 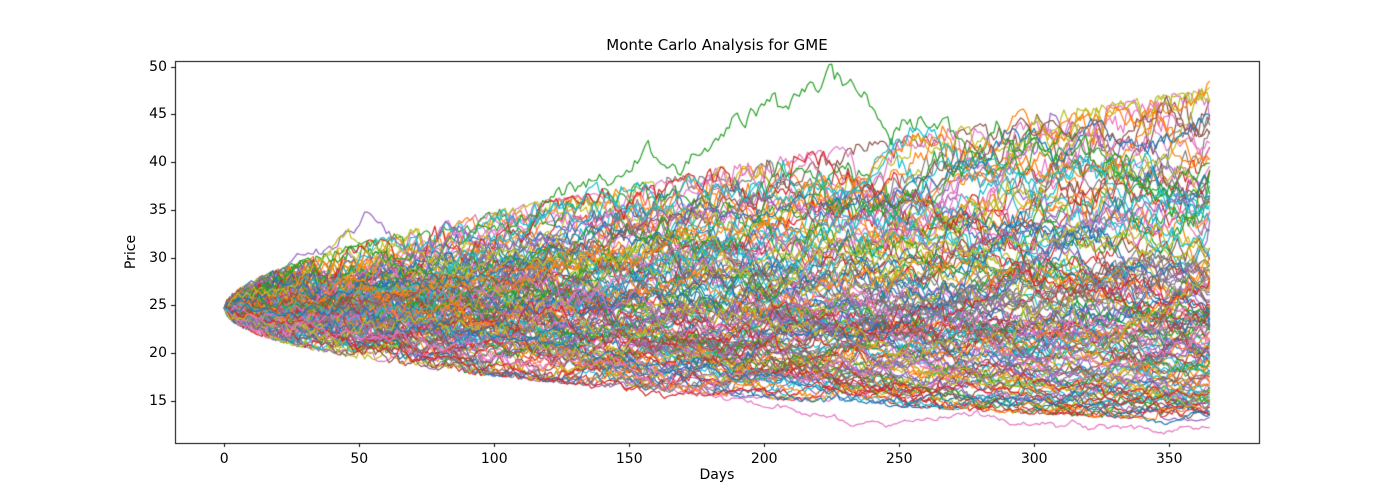 I want to click on y-tick-label: 20, so click(x=158, y=353).